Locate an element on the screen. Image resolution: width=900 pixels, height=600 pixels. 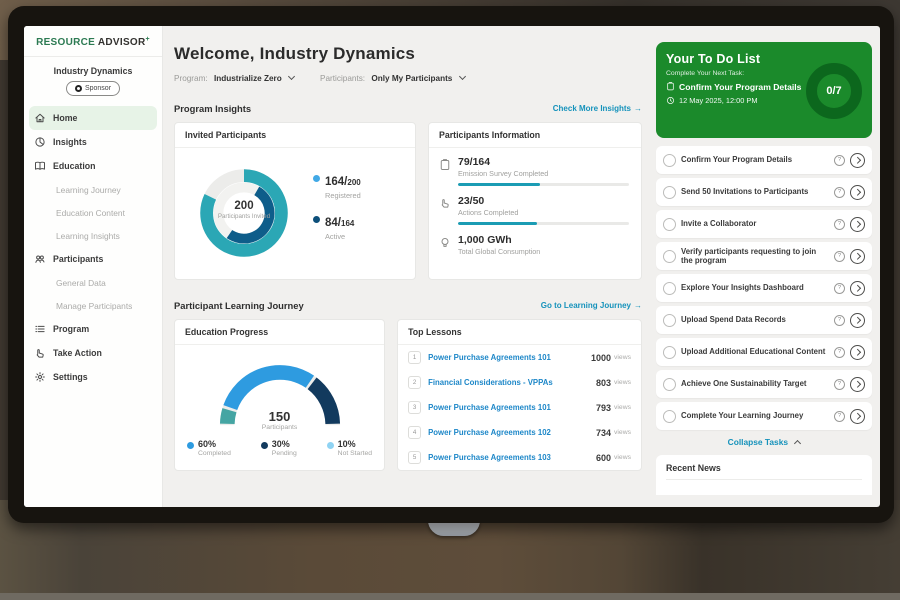
donut-legend: 164/200 Registered 84/164 Active is located at coordinates (337, 213).